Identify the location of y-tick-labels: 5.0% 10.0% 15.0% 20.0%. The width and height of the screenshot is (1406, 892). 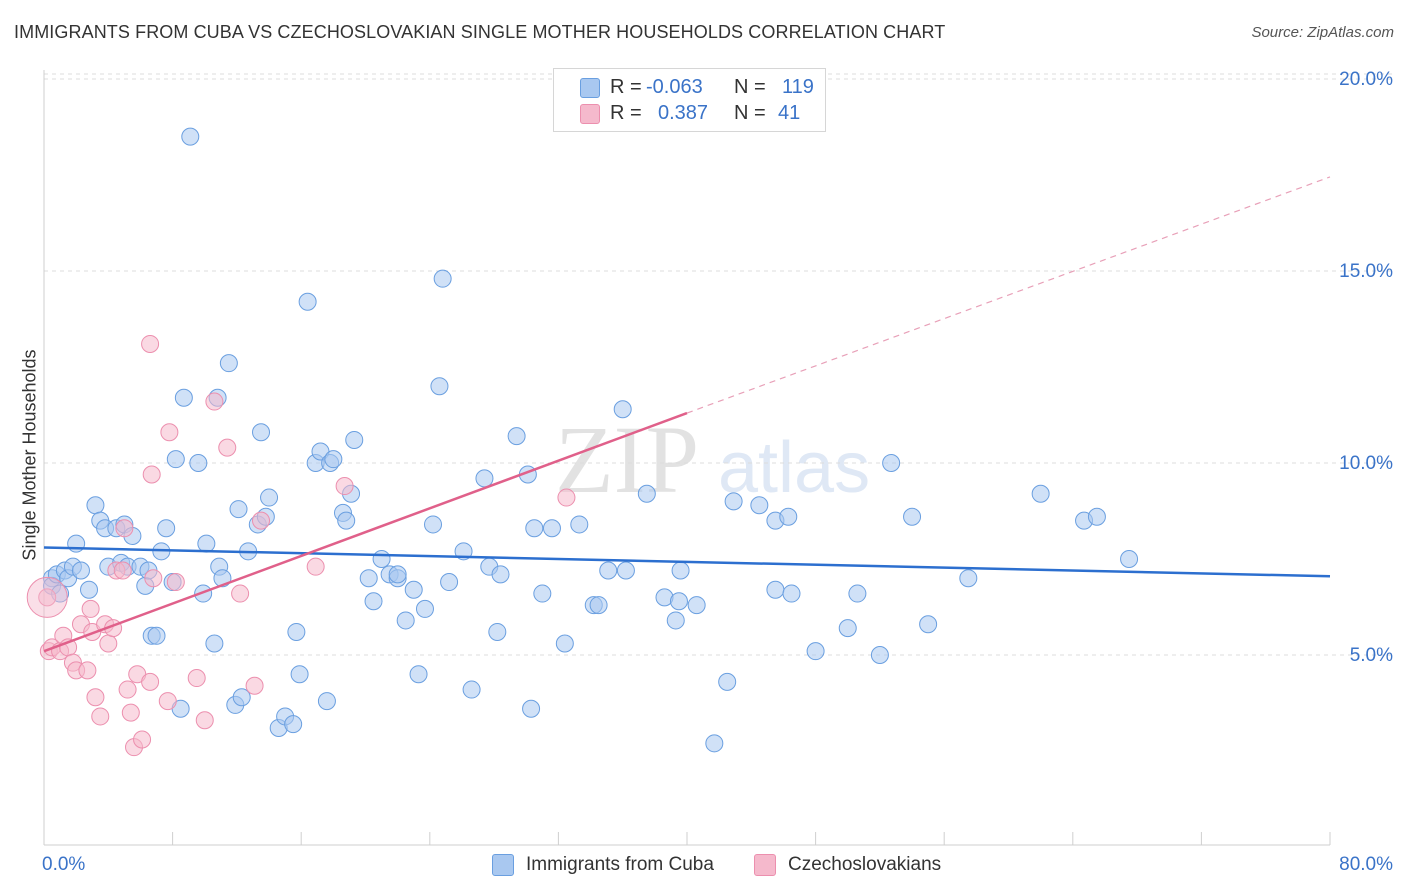
(1366, 367).